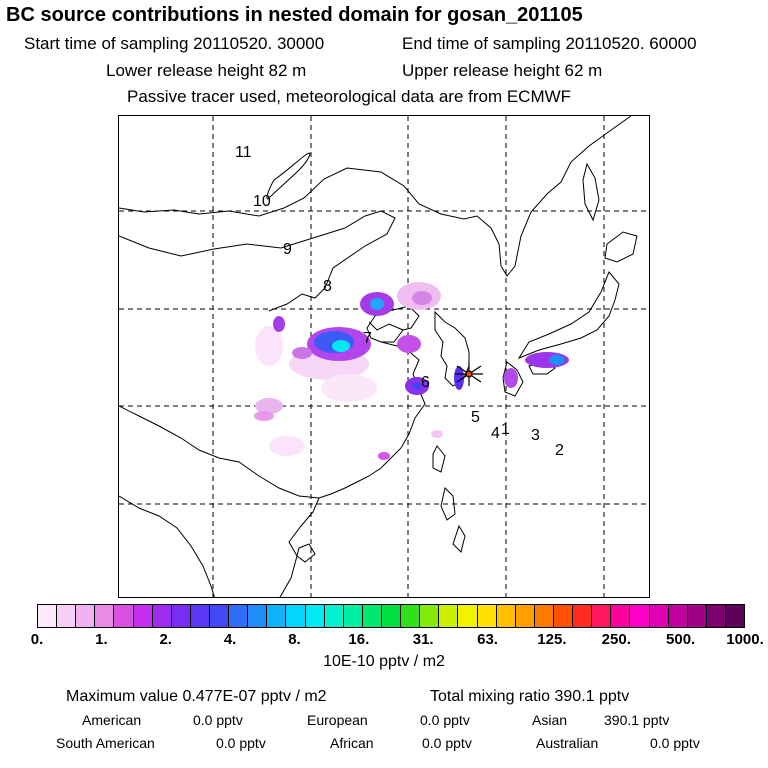 The image size is (768, 768). What do you see at coordinates (112, 720) in the screenshot?
I see `source-american-label: American` at bounding box center [112, 720].